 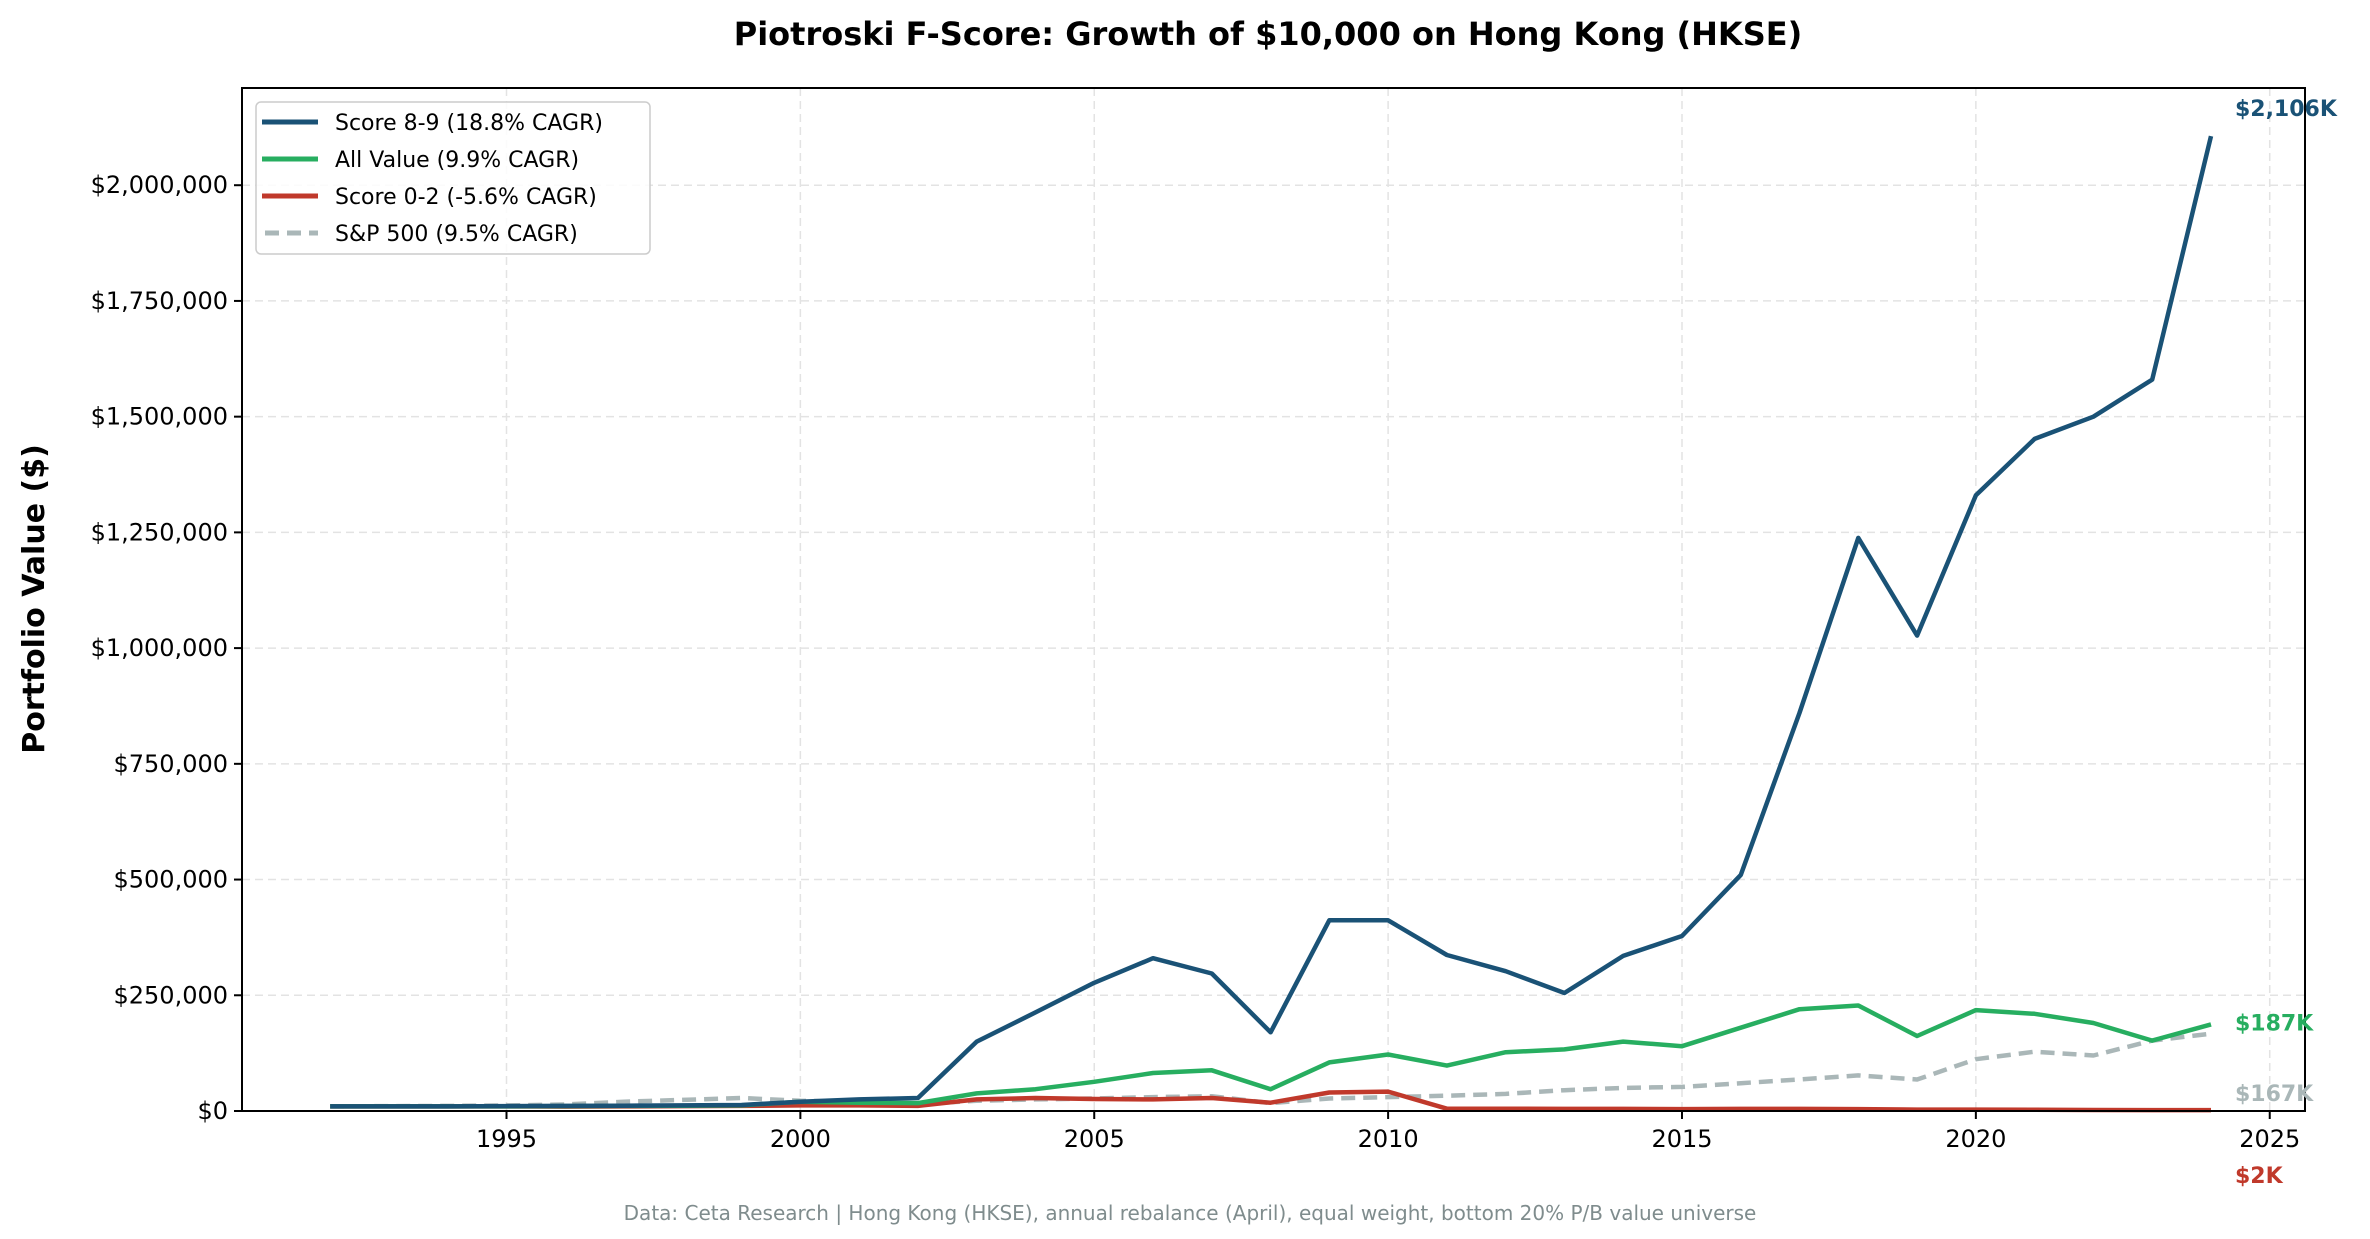 What do you see at coordinates (1388, 1139) in the screenshot?
I see `x-tick-label: 2010` at bounding box center [1388, 1139].